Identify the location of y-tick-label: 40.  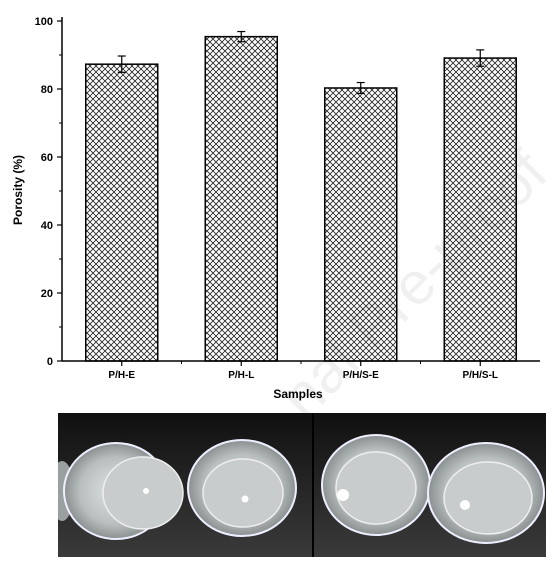
(47, 226).